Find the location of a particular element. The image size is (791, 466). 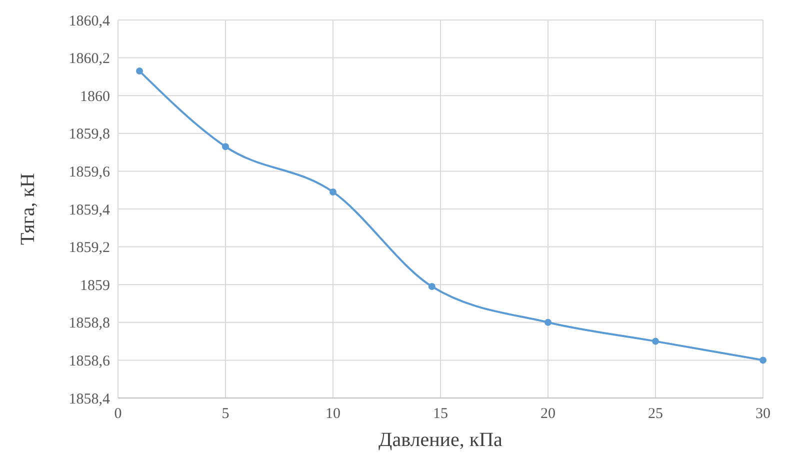

y-tick-label: 1859,4 is located at coordinates (89, 210).